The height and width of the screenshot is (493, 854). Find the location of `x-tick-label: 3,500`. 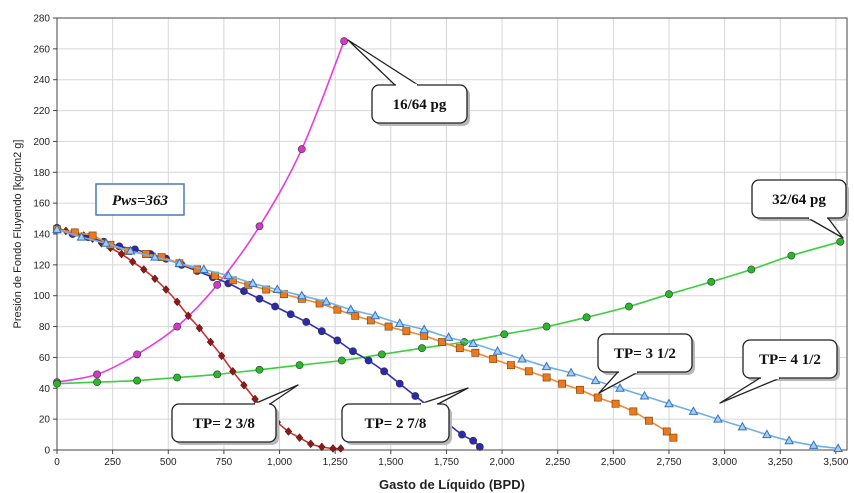

x-tick-label: 3,500 is located at coordinates (835, 462).